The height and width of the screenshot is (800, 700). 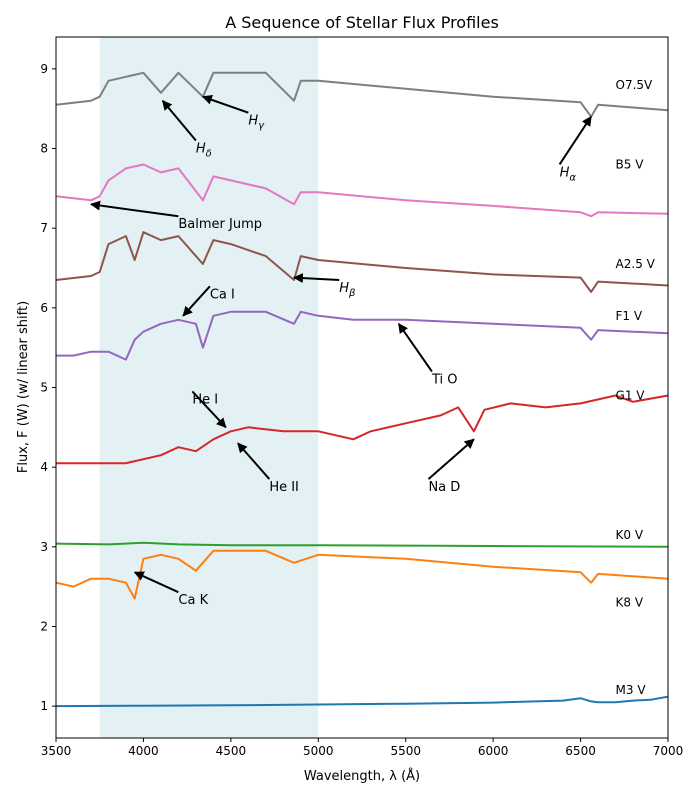 What do you see at coordinates (362, 22) in the screenshot?
I see `chart-title: A Sequence of Stellar Flux Profiles` at bounding box center [362, 22].